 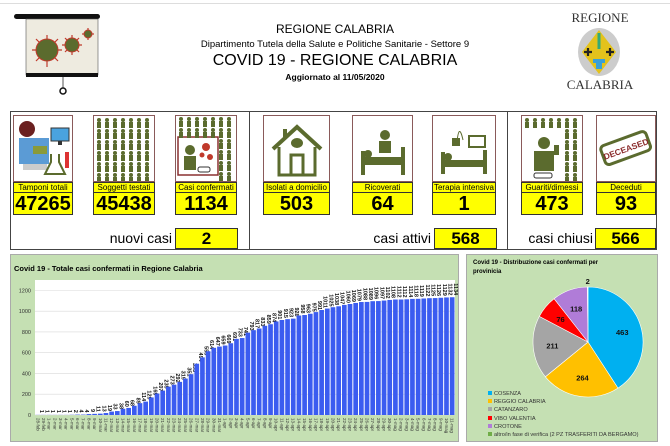 I want to click on data-label: 1, so click(x=64, y=411).